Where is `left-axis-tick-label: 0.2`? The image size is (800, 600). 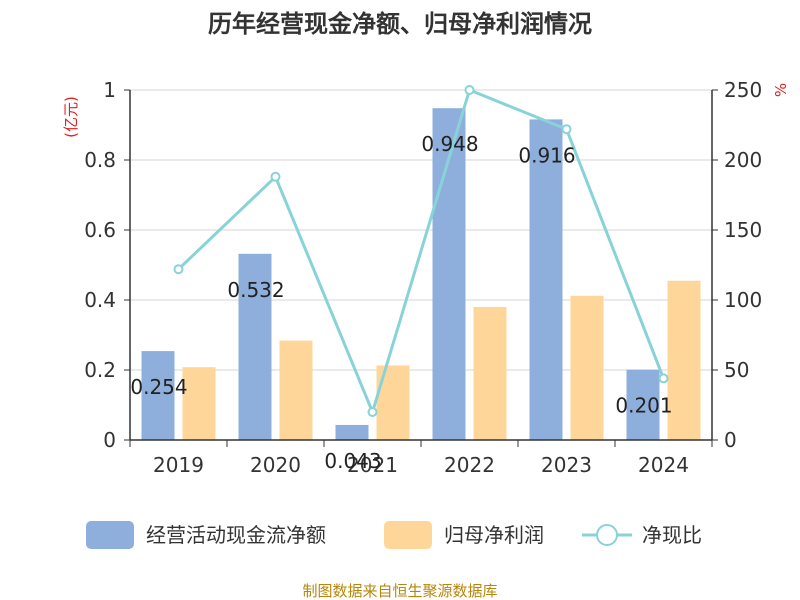 left-axis-tick-label: 0.2 is located at coordinates (100, 370).